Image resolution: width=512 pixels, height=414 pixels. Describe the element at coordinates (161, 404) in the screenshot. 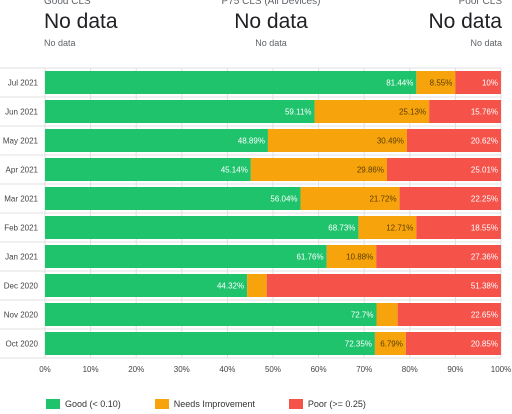

I see `legend-swatch-needs-improvement` at that location.